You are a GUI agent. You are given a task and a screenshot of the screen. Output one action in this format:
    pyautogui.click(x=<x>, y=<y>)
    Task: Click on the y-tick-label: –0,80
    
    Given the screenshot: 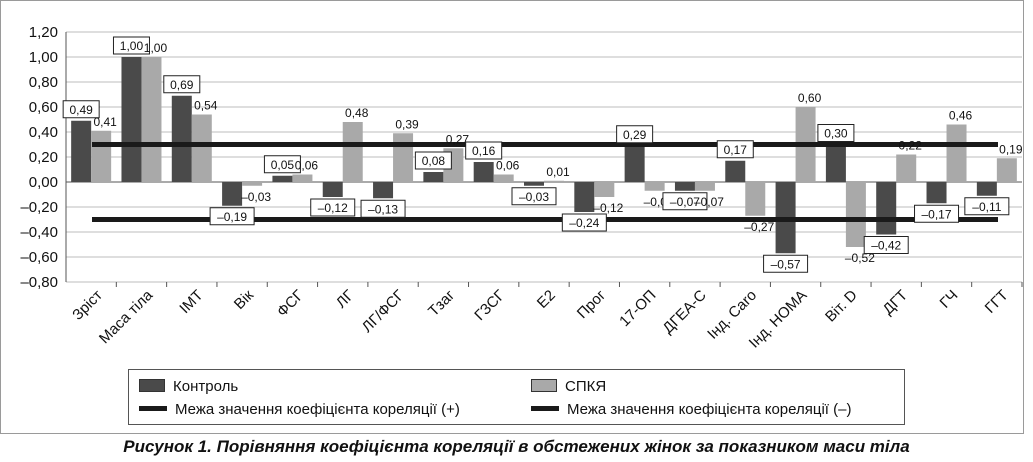 What is the action you would take?
    pyautogui.click(x=39, y=282)
    